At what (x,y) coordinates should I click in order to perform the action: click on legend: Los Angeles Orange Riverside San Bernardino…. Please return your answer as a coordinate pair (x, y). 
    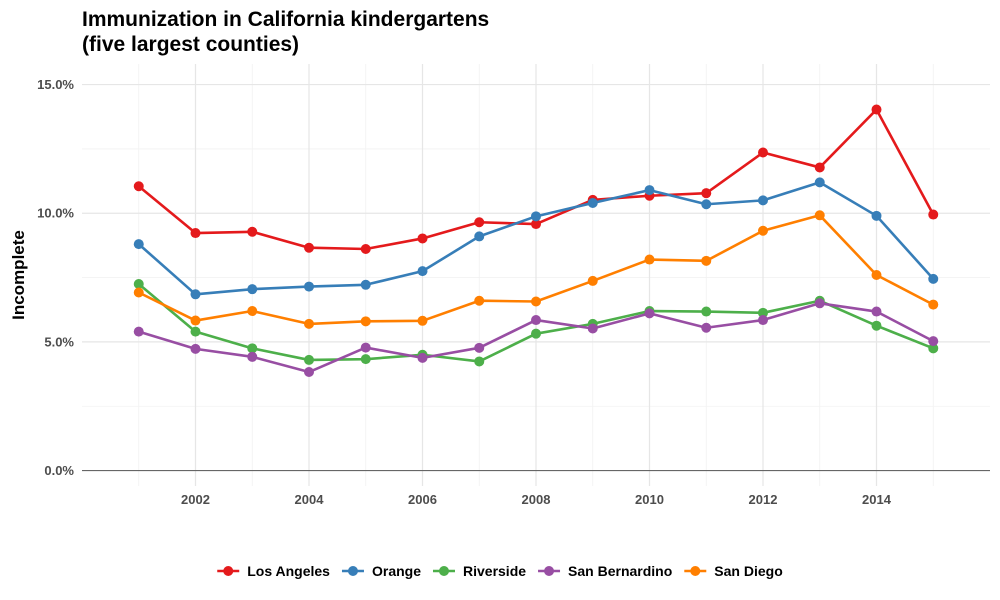
    Looking at the image, I should click on (500, 571).